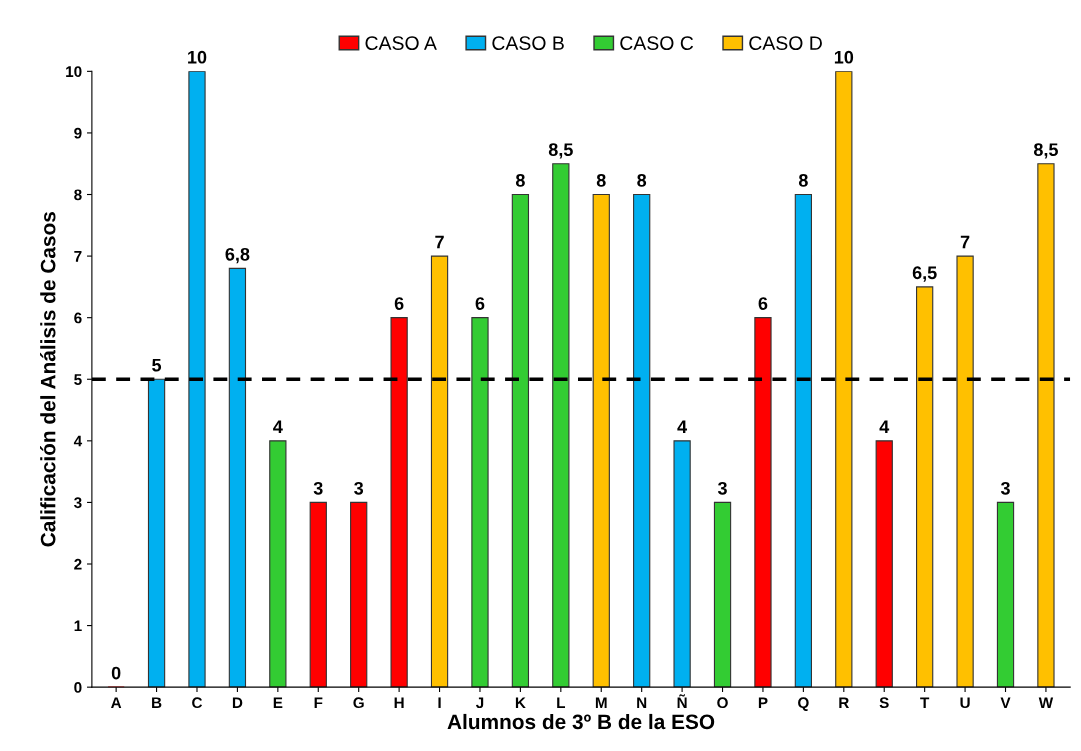  Describe the element at coordinates (157, 365) in the screenshot. I see `data-label: 5` at that location.